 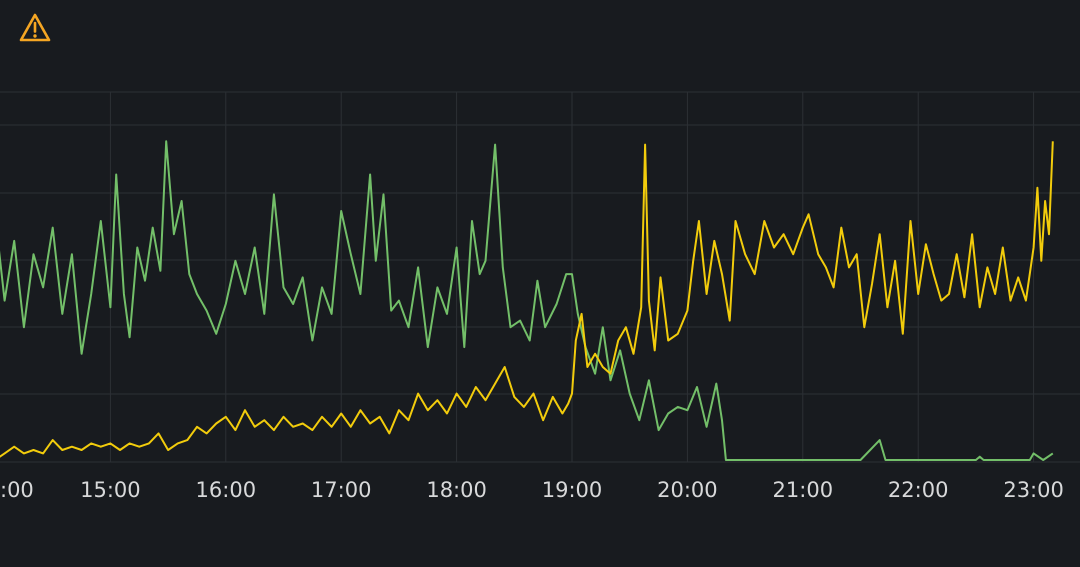 What do you see at coordinates (803, 490) in the screenshot?
I see `x-tick-label-7: 21:00` at bounding box center [803, 490].